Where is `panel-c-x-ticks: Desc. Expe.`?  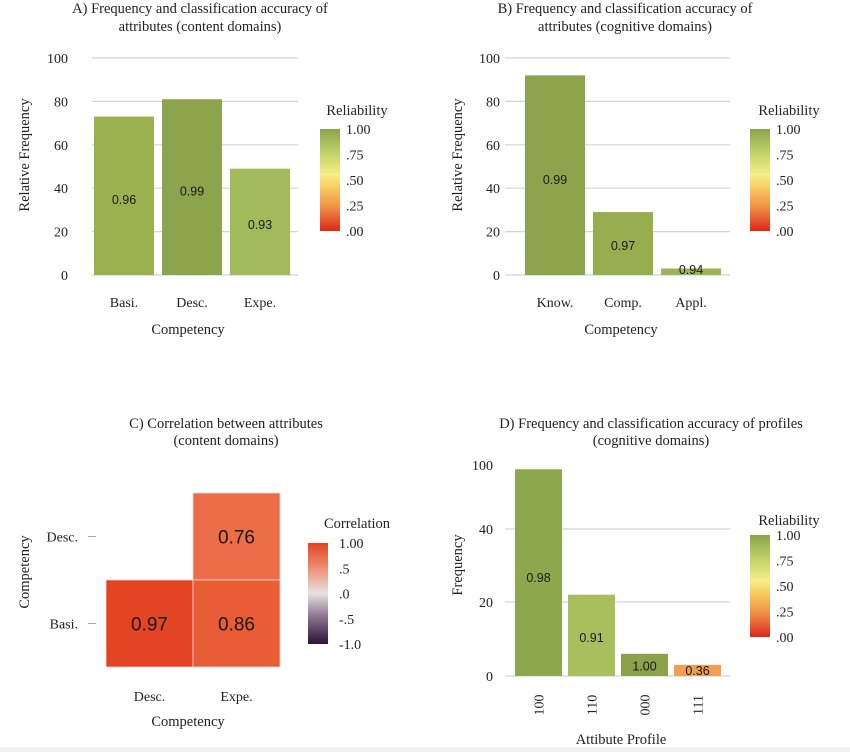
panel-c-x-ticks: Desc. Expe. is located at coordinates (193, 697).